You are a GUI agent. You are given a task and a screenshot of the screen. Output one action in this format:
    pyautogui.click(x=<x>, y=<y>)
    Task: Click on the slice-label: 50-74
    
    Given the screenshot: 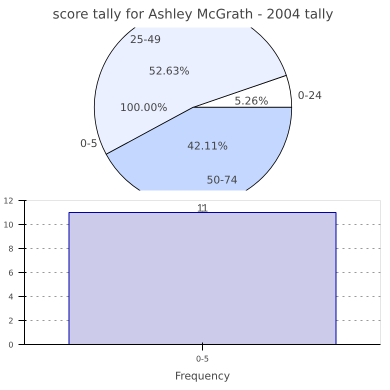 What is the action you would take?
    pyautogui.click(x=222, y=180)
    